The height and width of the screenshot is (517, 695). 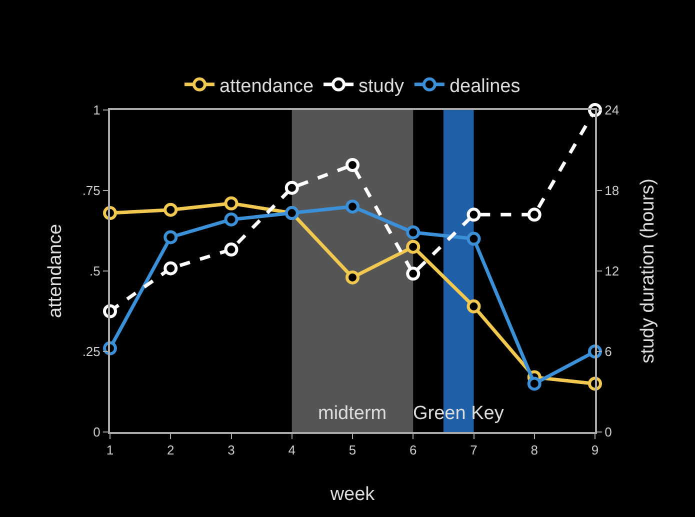 I want to click on x-tick-label: 8, so click(x=534, y=450).